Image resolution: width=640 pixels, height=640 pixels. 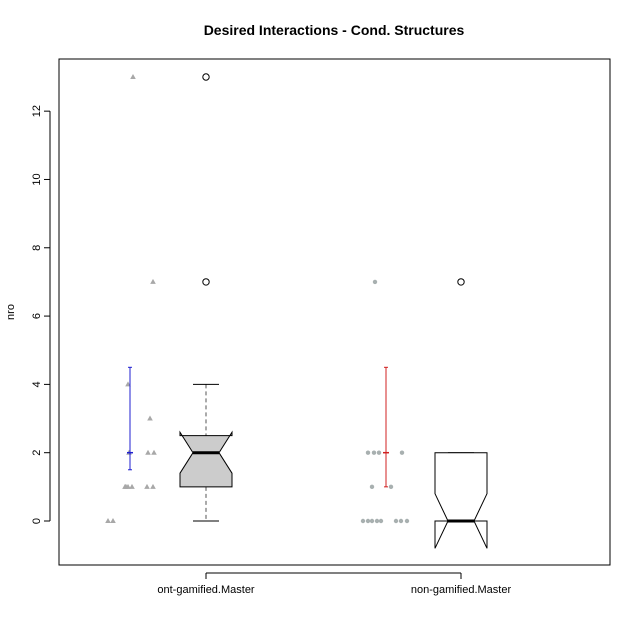 I want to click on chart-title: Desired Interactions - Cond. Structures, so click(x=334, y=30).